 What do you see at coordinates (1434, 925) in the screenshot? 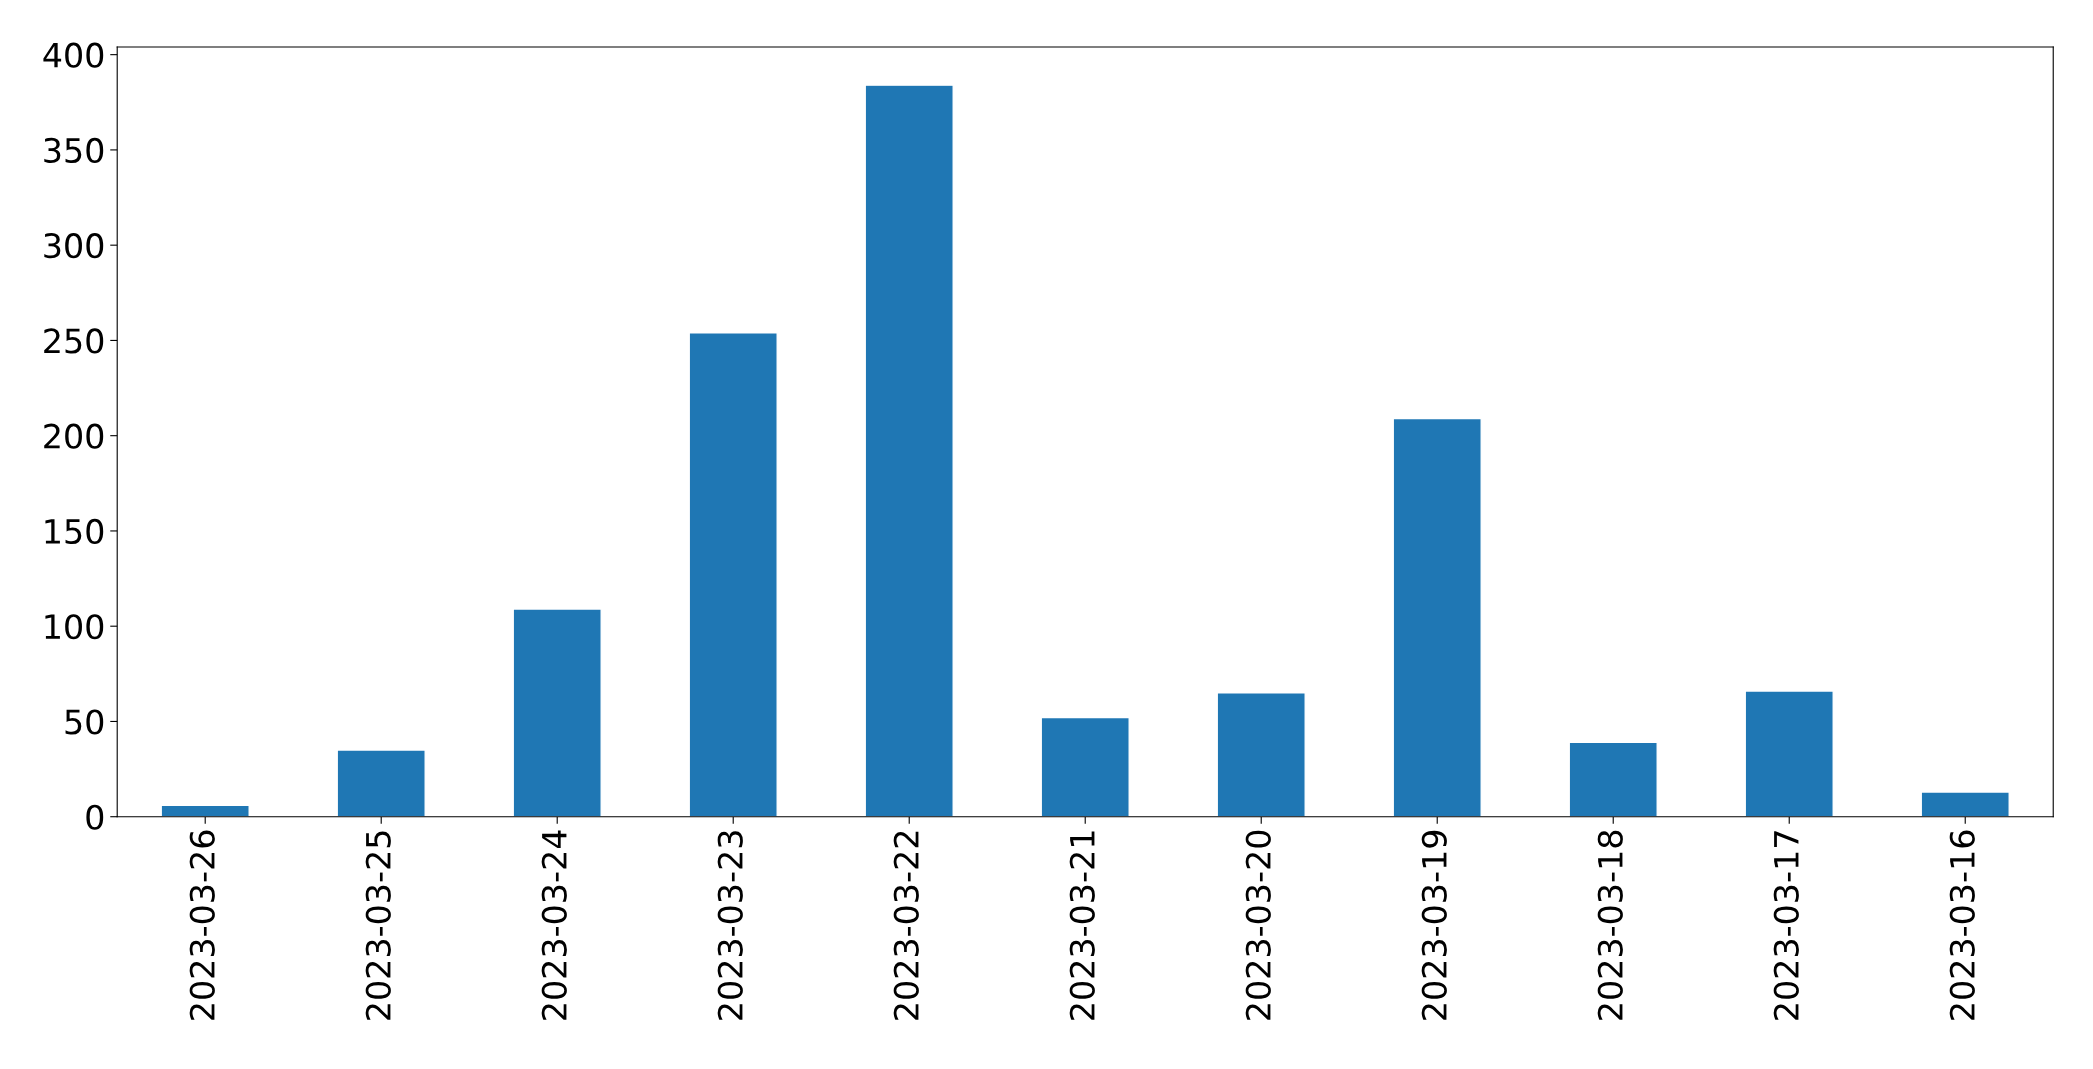
I see `x-tick-label: 2023-03-19` at bounding box center [1434, 925].